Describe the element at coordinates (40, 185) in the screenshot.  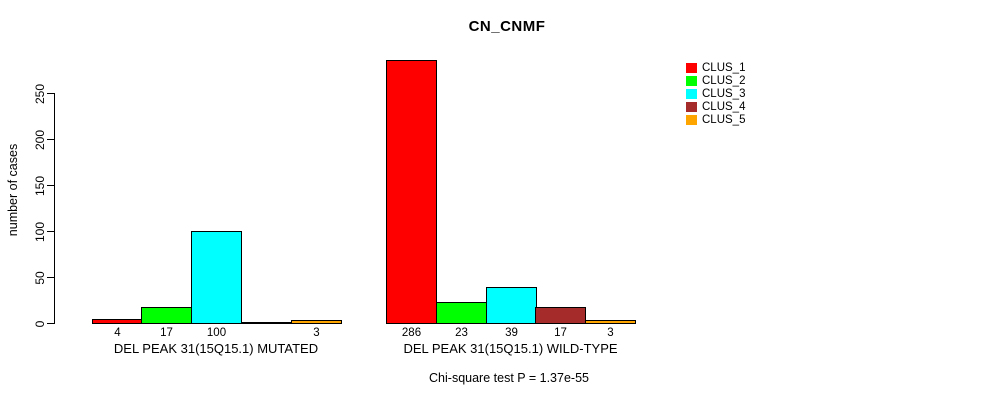
I see `y-axis-tick-label: 150` at that location.